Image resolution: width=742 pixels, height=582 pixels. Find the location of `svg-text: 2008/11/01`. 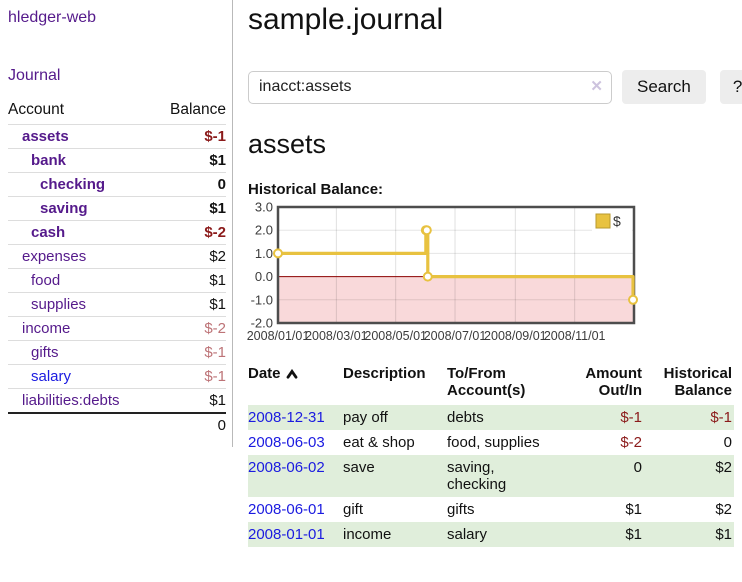

svg-text: 2008/11/01 is located at coordinates (575, 336).